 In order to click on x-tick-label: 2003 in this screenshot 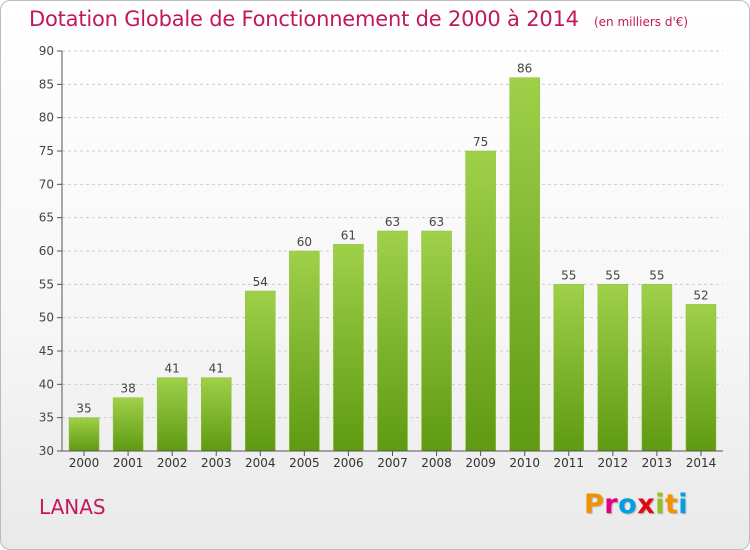, I will do `click(216, 463)`.